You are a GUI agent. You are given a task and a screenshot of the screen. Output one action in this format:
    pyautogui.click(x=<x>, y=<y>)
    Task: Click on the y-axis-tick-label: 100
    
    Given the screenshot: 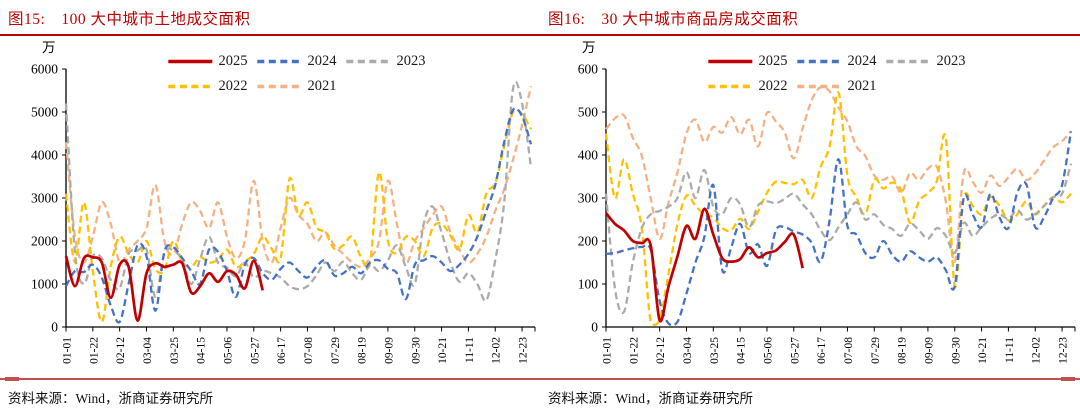 What is the action you would take?
    pyautogui.click(x=588, y=284)
    